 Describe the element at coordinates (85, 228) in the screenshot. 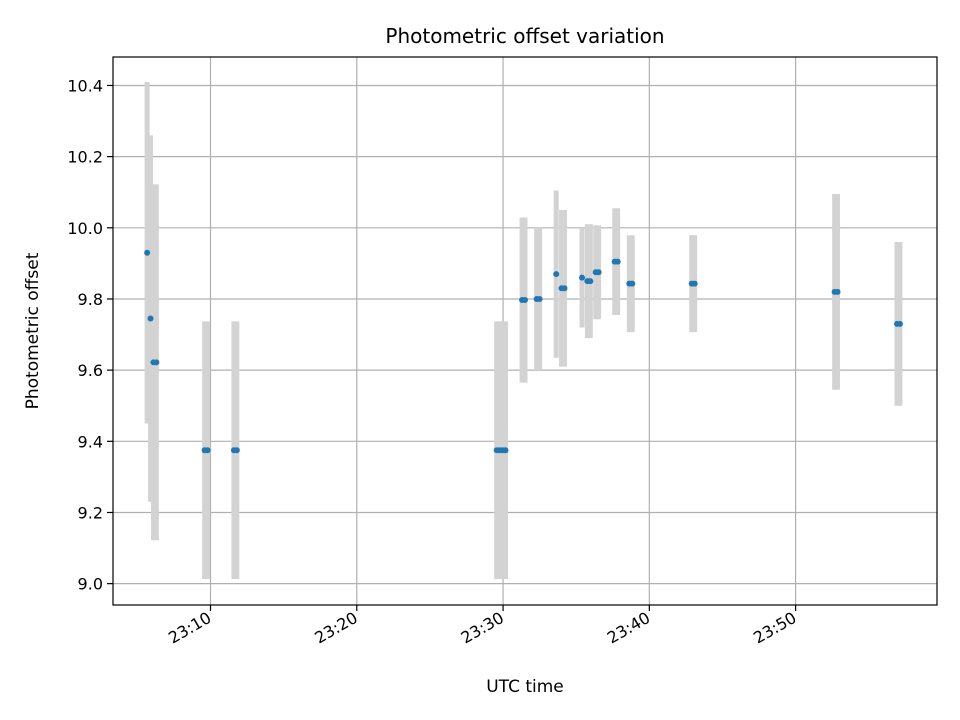

I see `y-tick-label: 10.0` at that location.